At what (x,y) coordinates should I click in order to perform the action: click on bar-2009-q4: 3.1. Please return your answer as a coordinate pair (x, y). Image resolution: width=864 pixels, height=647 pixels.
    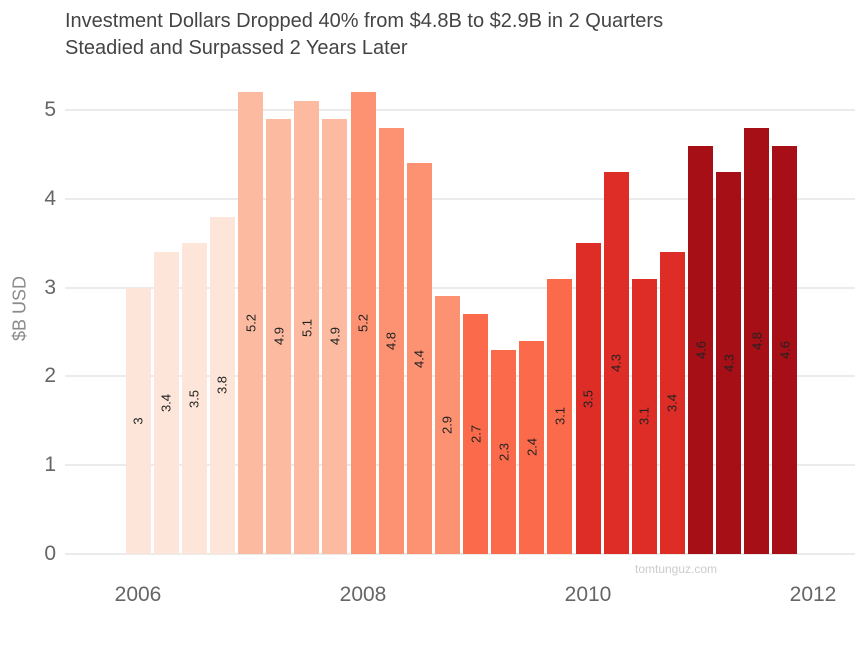
    Looking at the image, I should click on (560, 416).